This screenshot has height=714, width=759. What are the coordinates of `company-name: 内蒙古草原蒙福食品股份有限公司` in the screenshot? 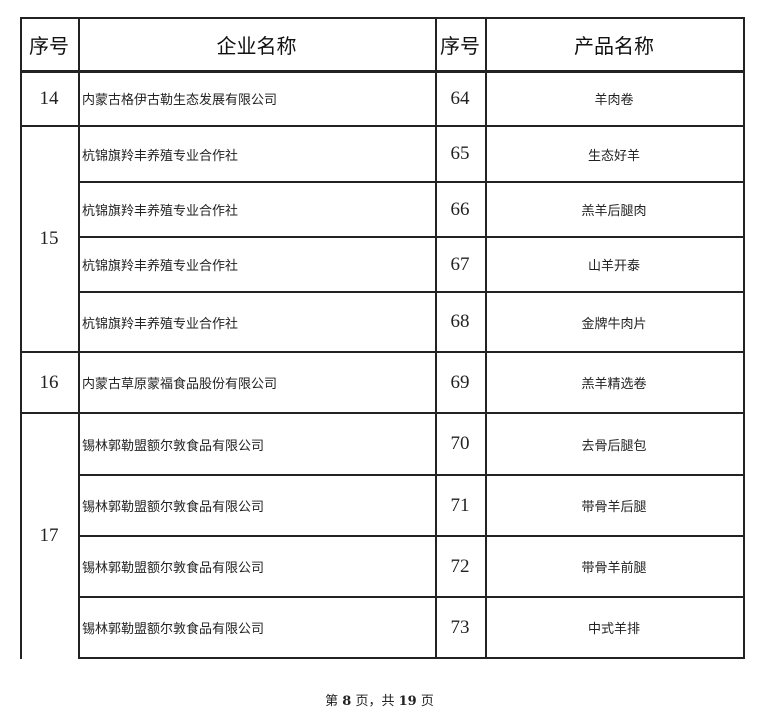 It's located at (180, 384).